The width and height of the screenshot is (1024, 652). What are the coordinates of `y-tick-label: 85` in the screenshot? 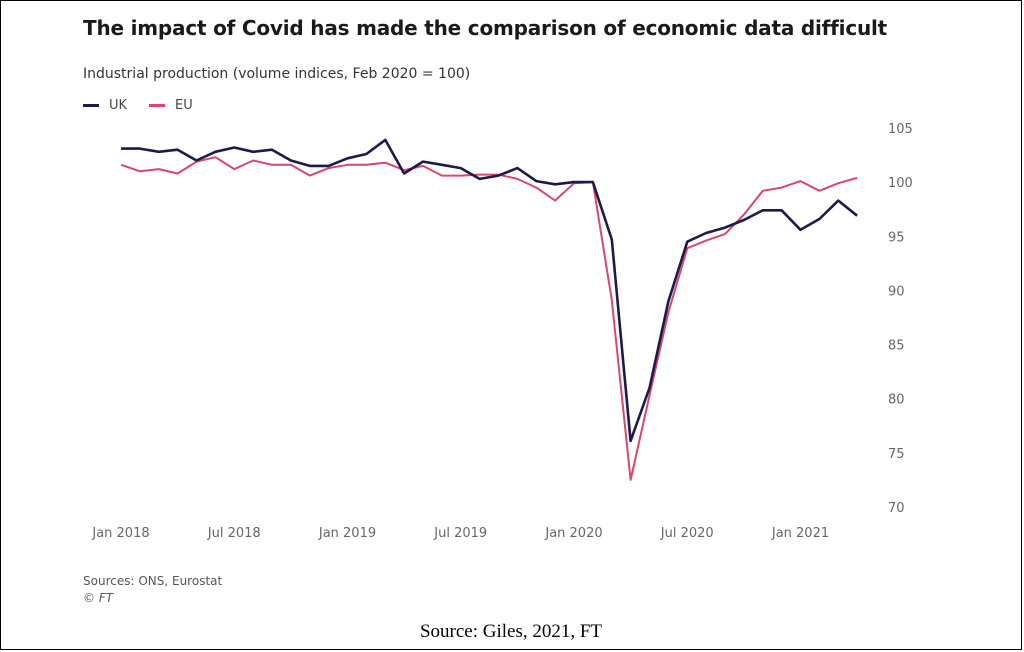 It's located at (896, 346).